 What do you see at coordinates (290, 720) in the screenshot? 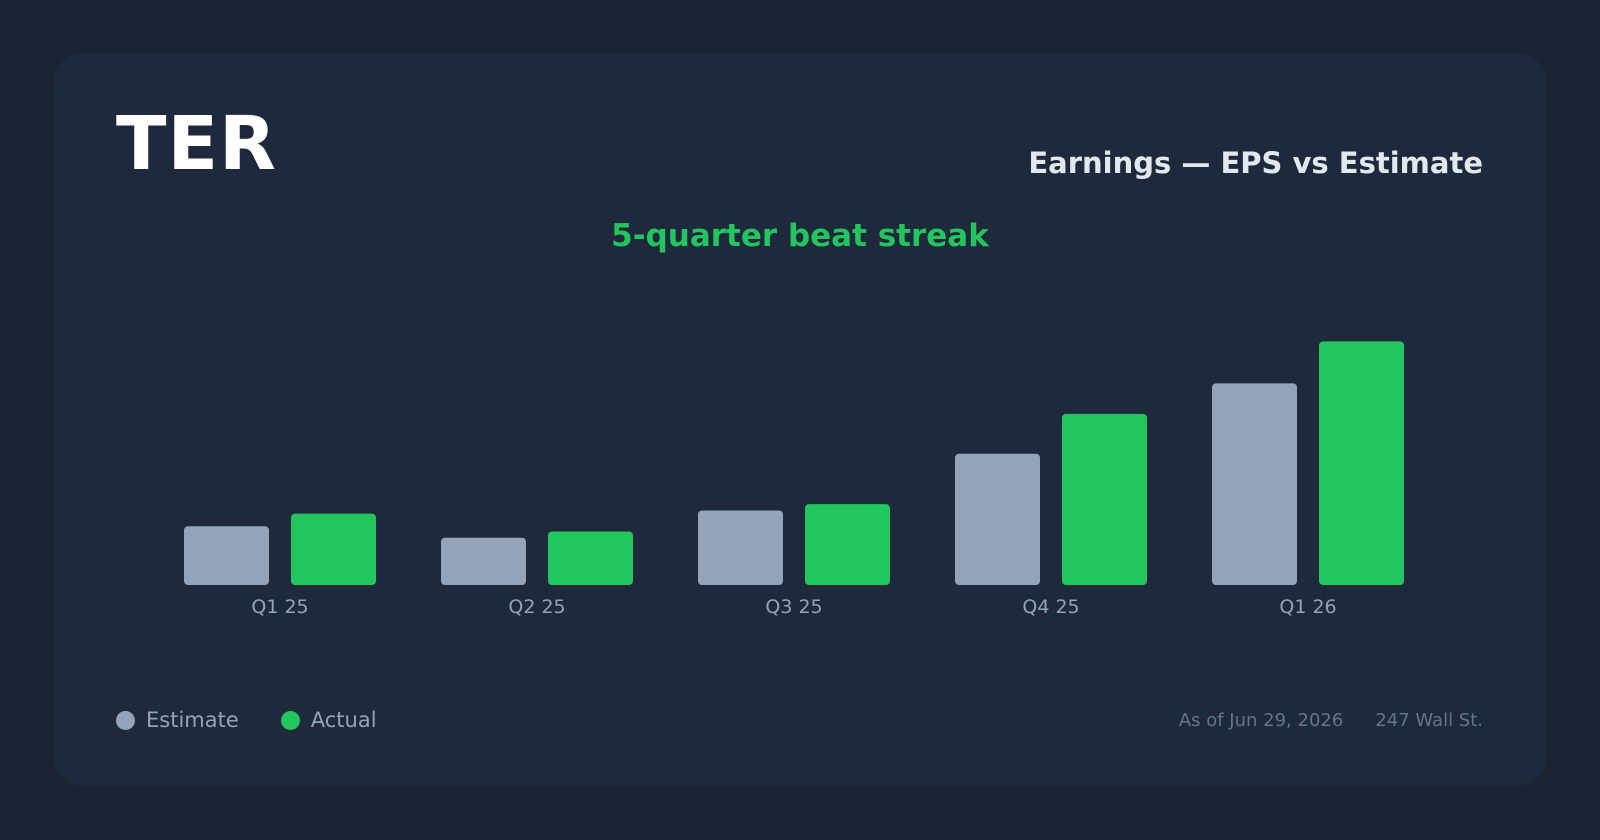
I see `actual-swatch-icon` at bounding box center [290, 720].